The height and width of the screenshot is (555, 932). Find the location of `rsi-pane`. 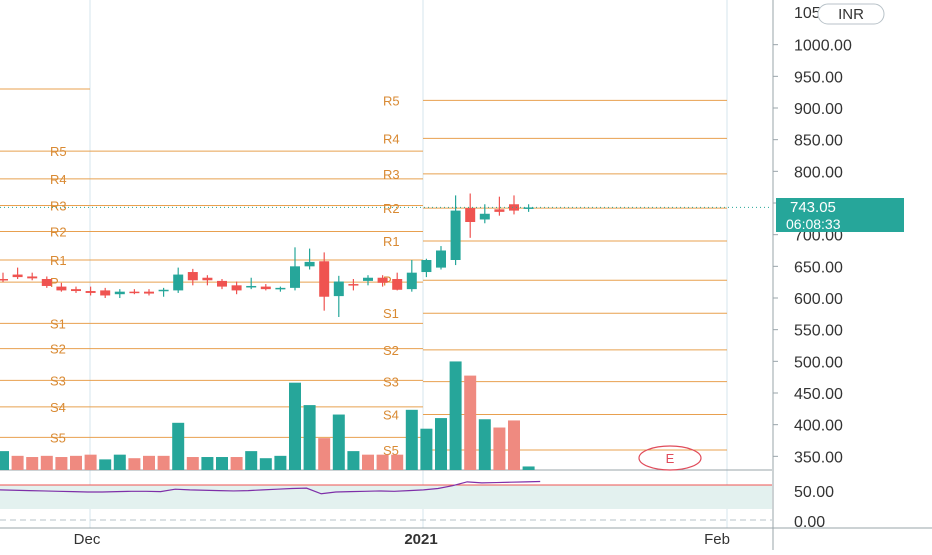

rsi-pane is located at coordinates (386, 500).